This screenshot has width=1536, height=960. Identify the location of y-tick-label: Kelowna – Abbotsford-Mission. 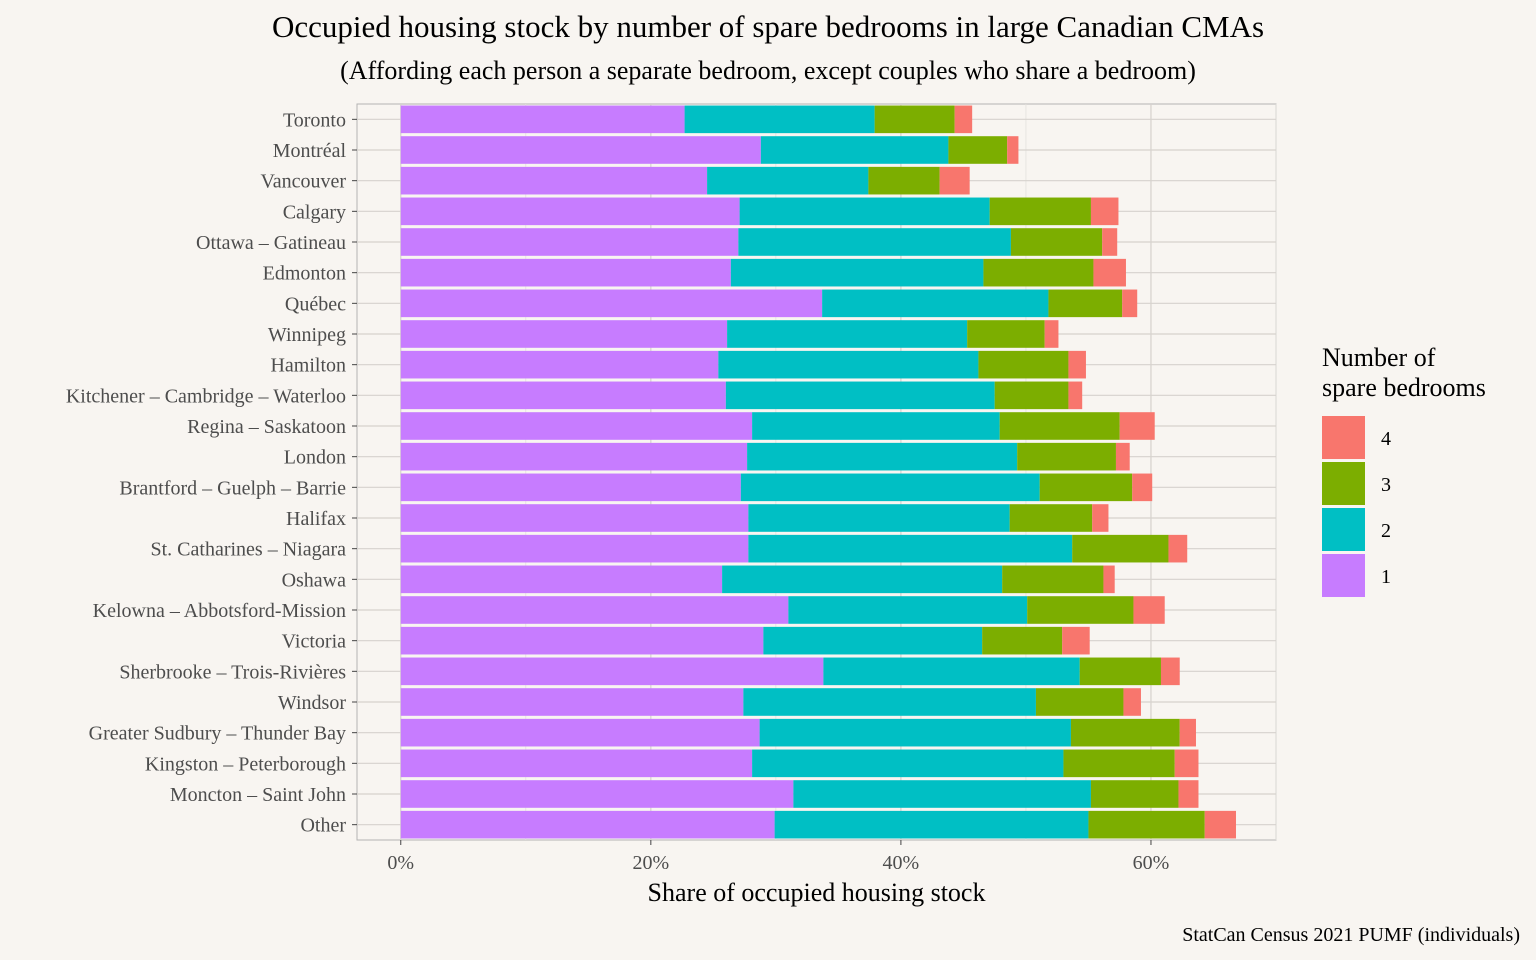
(219, 611).